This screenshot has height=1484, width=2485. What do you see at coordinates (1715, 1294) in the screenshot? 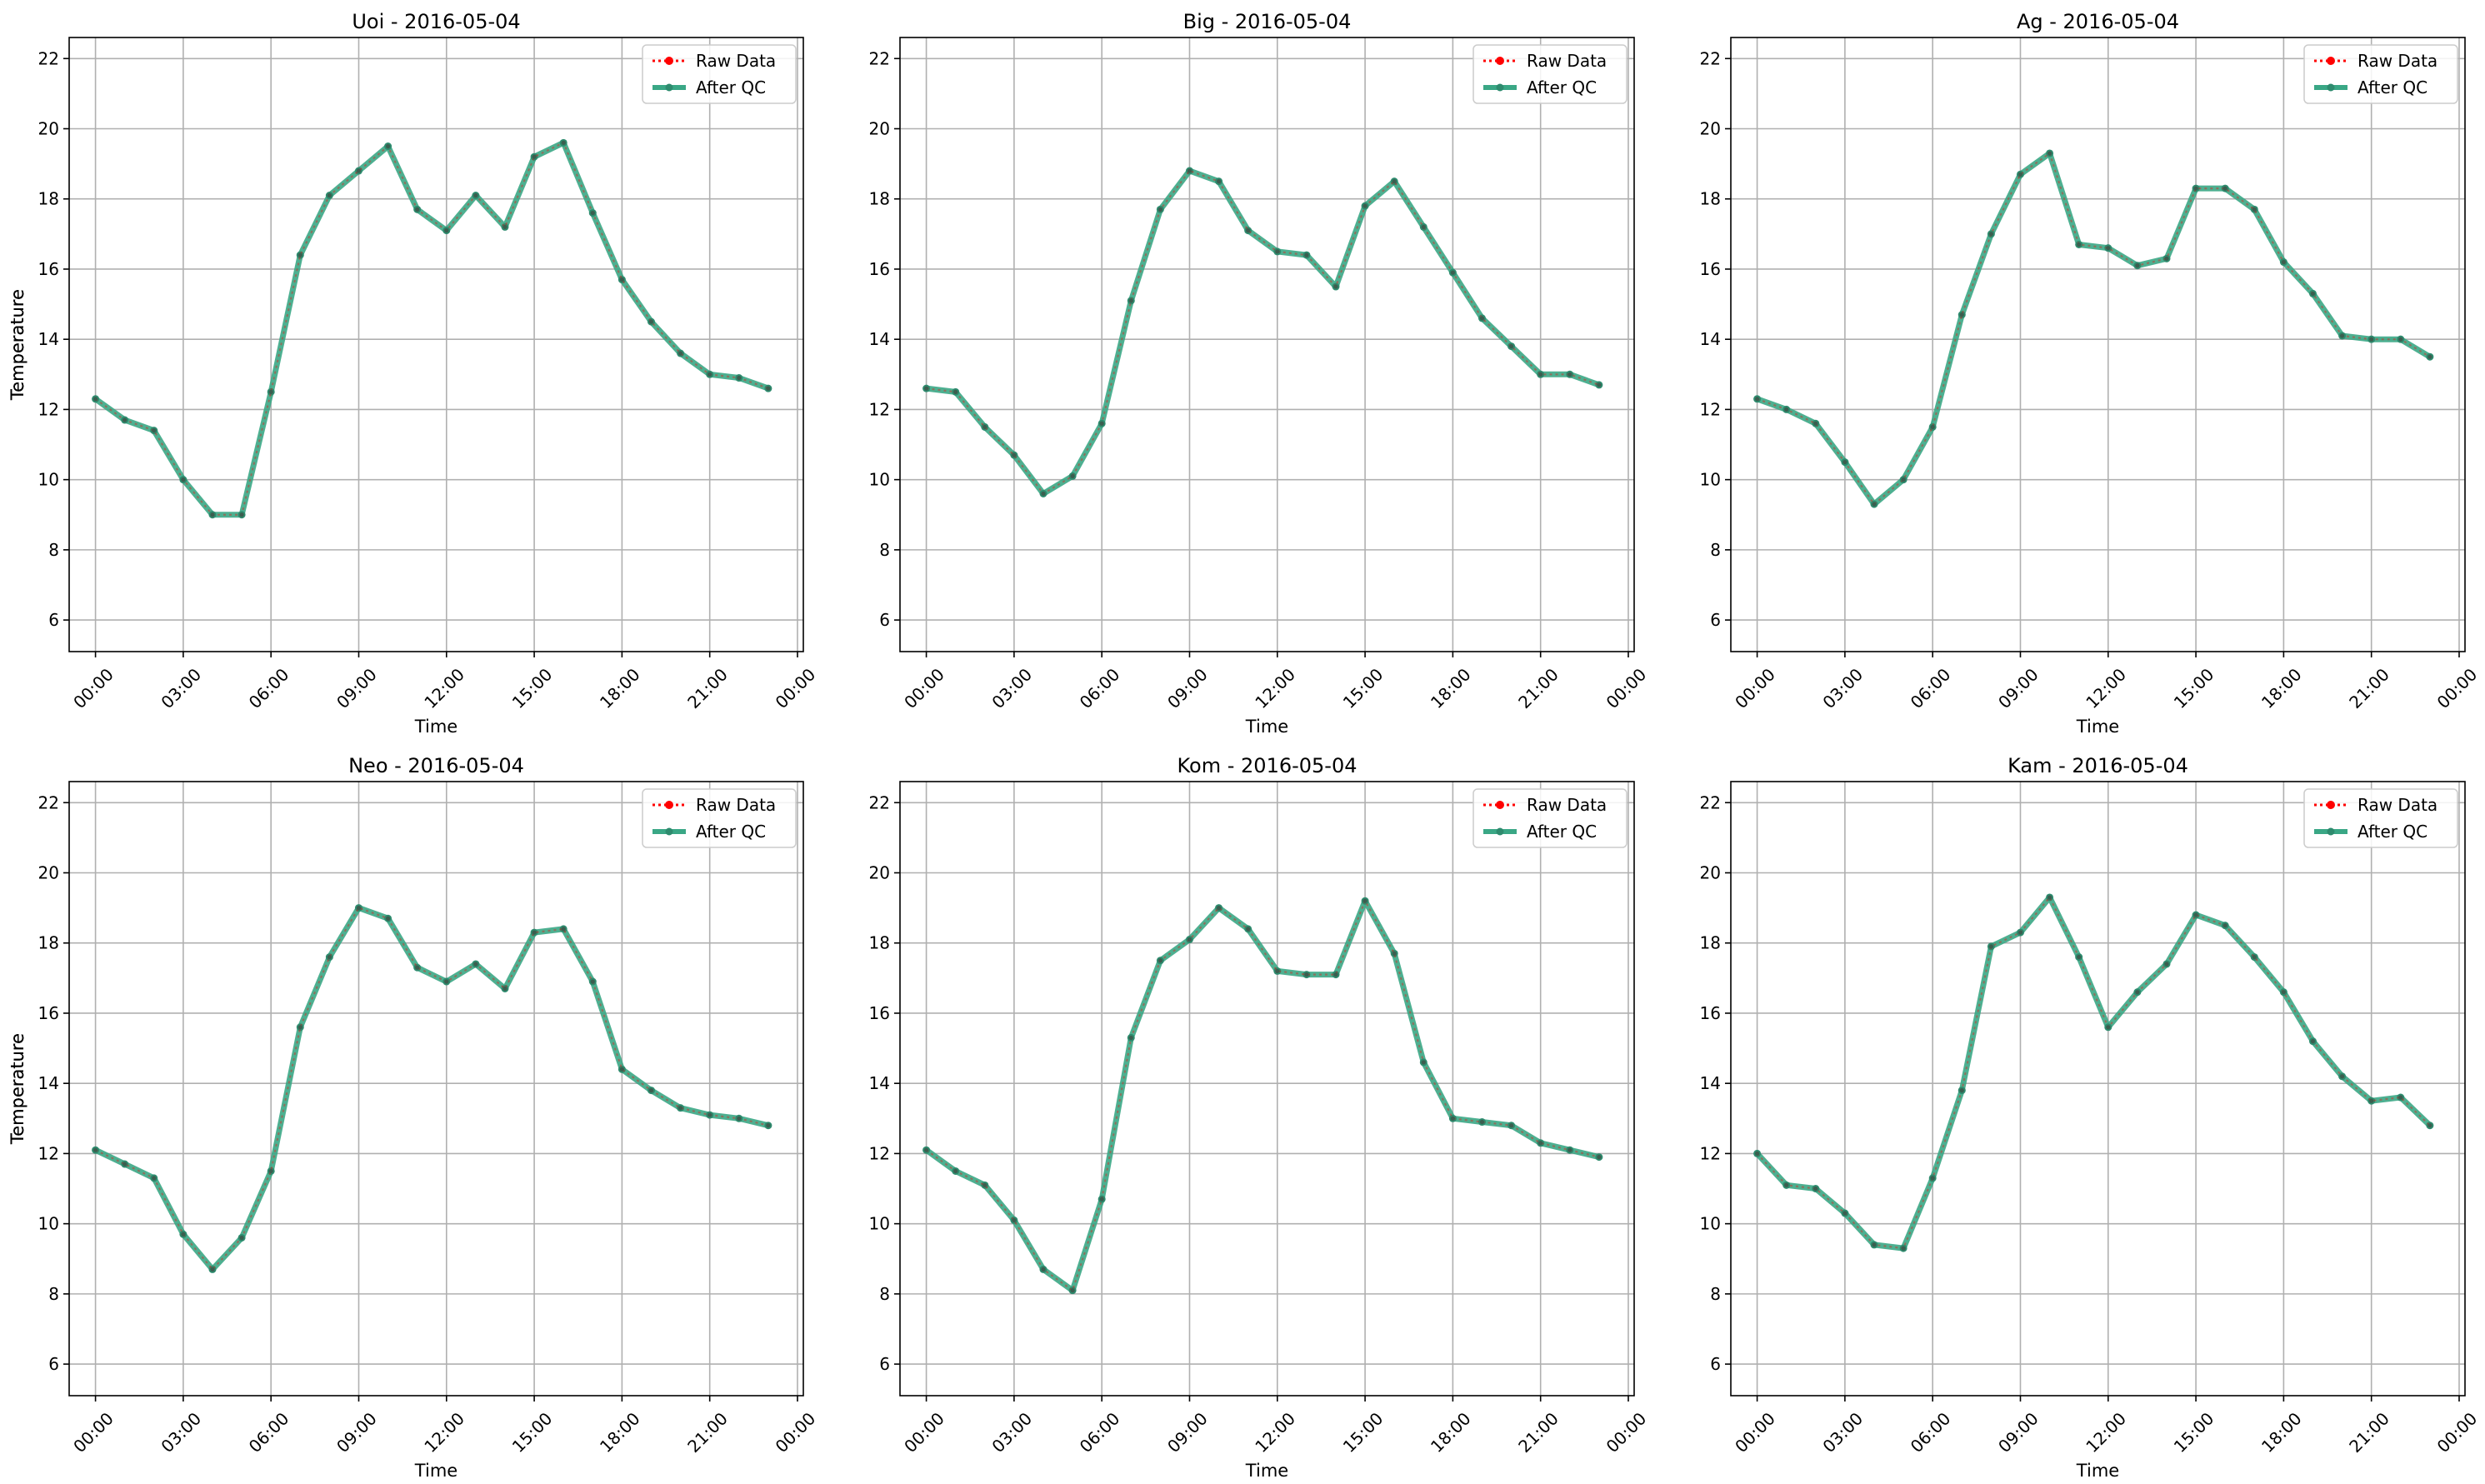
I see `y-tick-label: 8` at bounding box center [1715, 1294].